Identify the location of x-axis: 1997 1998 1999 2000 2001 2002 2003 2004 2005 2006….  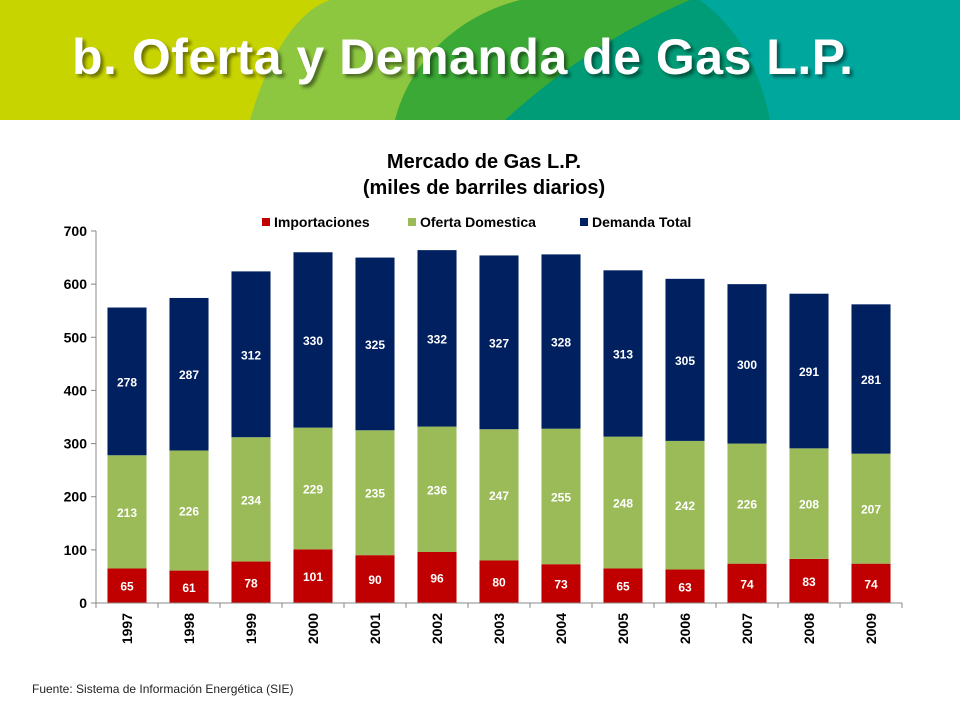
(499, 623).